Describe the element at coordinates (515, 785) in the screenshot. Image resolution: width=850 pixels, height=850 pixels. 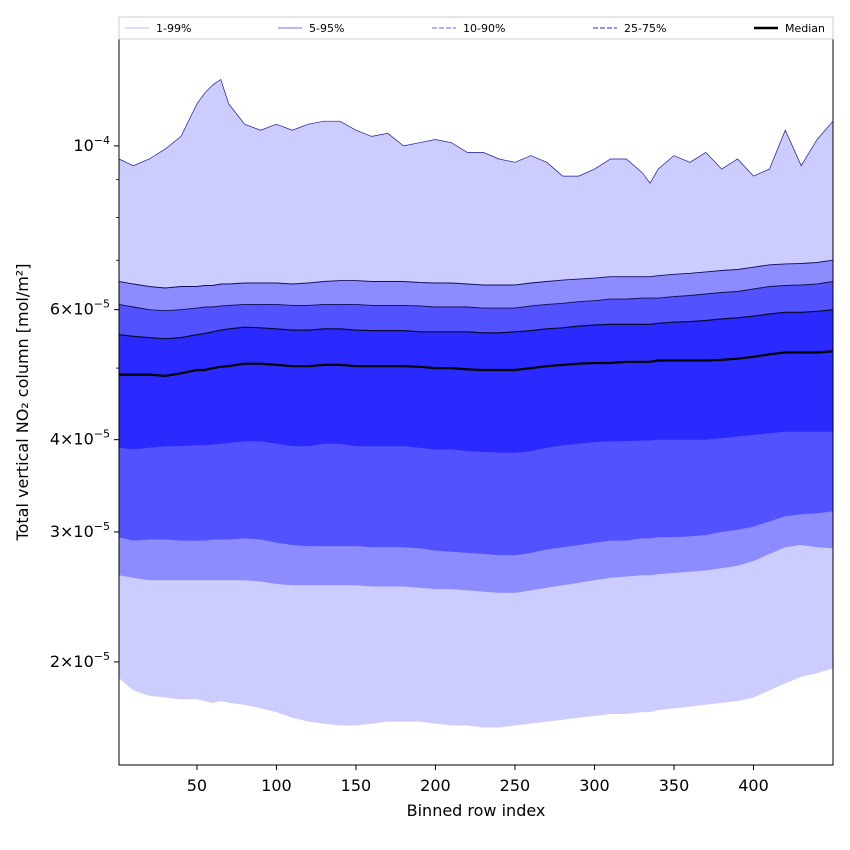
I see `x-tick-label: 250` at that location.